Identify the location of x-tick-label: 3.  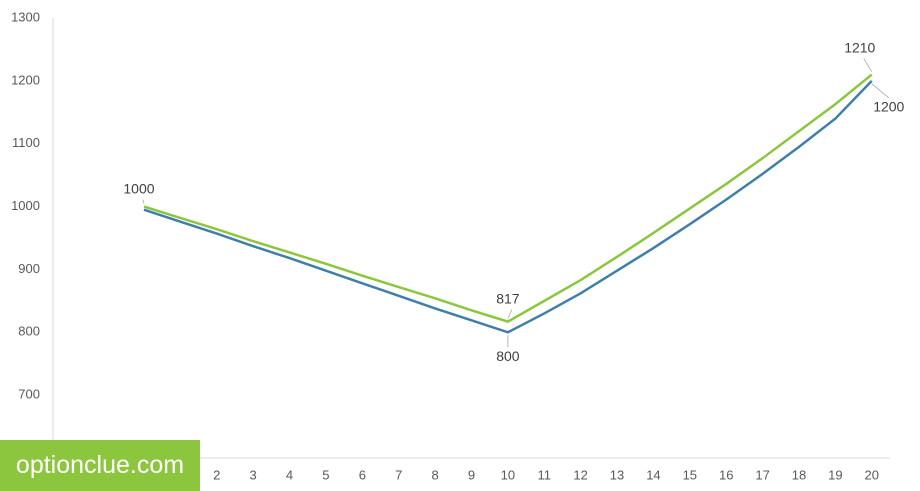
(253, 474).